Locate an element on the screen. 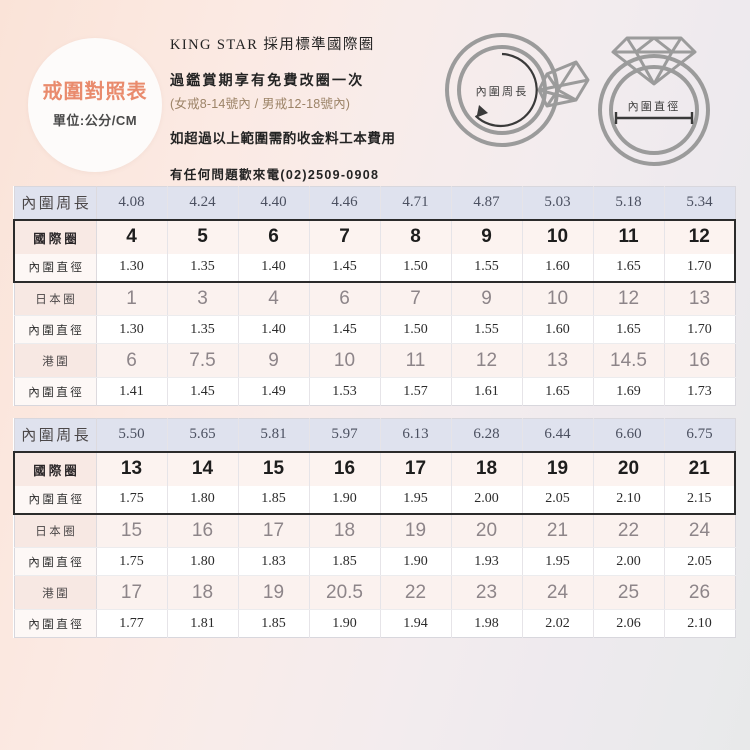 The height and width of the screenshot is (750, 750). cell-japan_diameter-5: 1.55 is located at coordinates (487, 329).